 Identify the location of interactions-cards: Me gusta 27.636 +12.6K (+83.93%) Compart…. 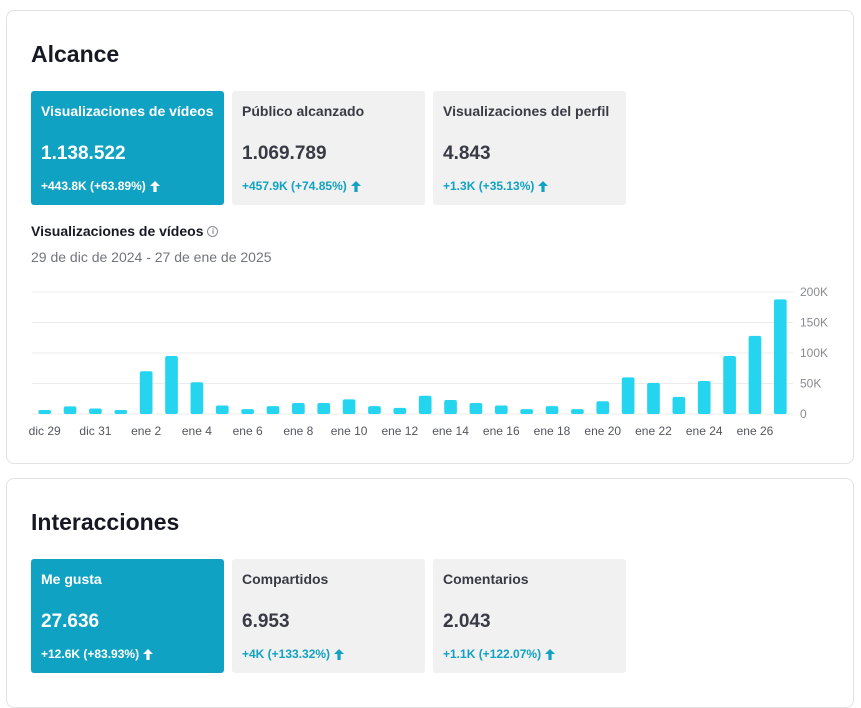
(328, 616).